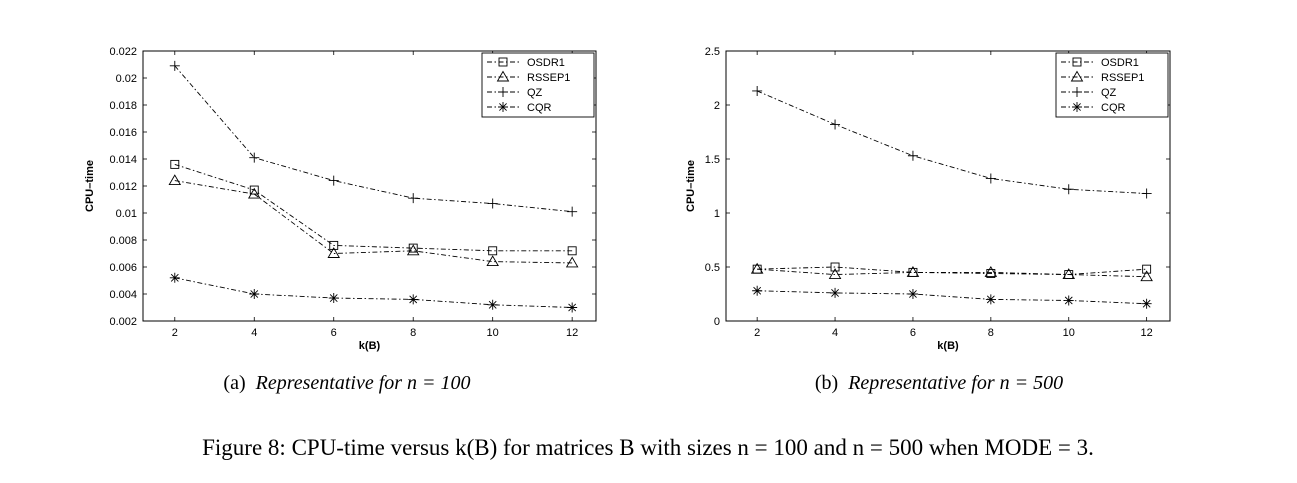  I want to click on y-tick-label: 0.02, so click(126, 79).